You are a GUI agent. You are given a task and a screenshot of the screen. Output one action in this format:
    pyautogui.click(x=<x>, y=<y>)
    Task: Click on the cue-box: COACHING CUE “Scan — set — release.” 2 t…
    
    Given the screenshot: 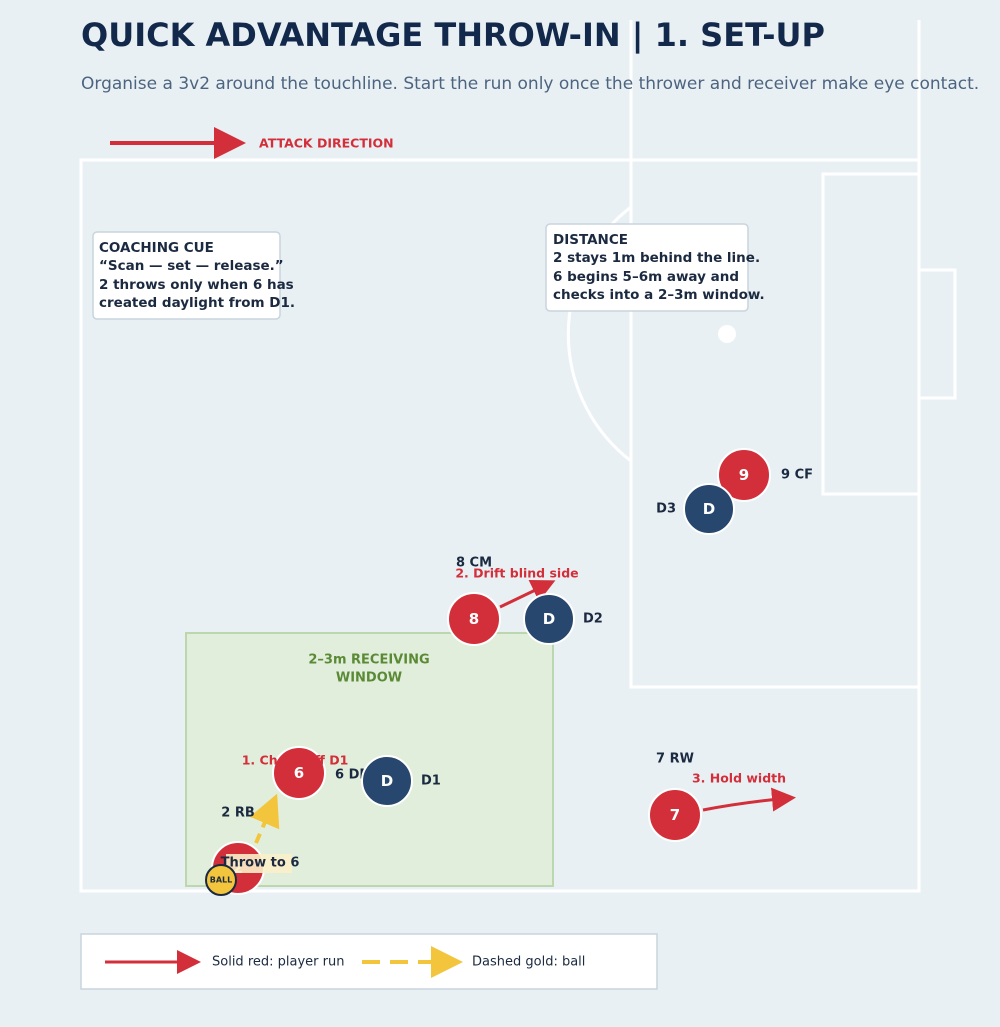 What is the action you would take?
    pyautogui.click(x=193, y=275)
    